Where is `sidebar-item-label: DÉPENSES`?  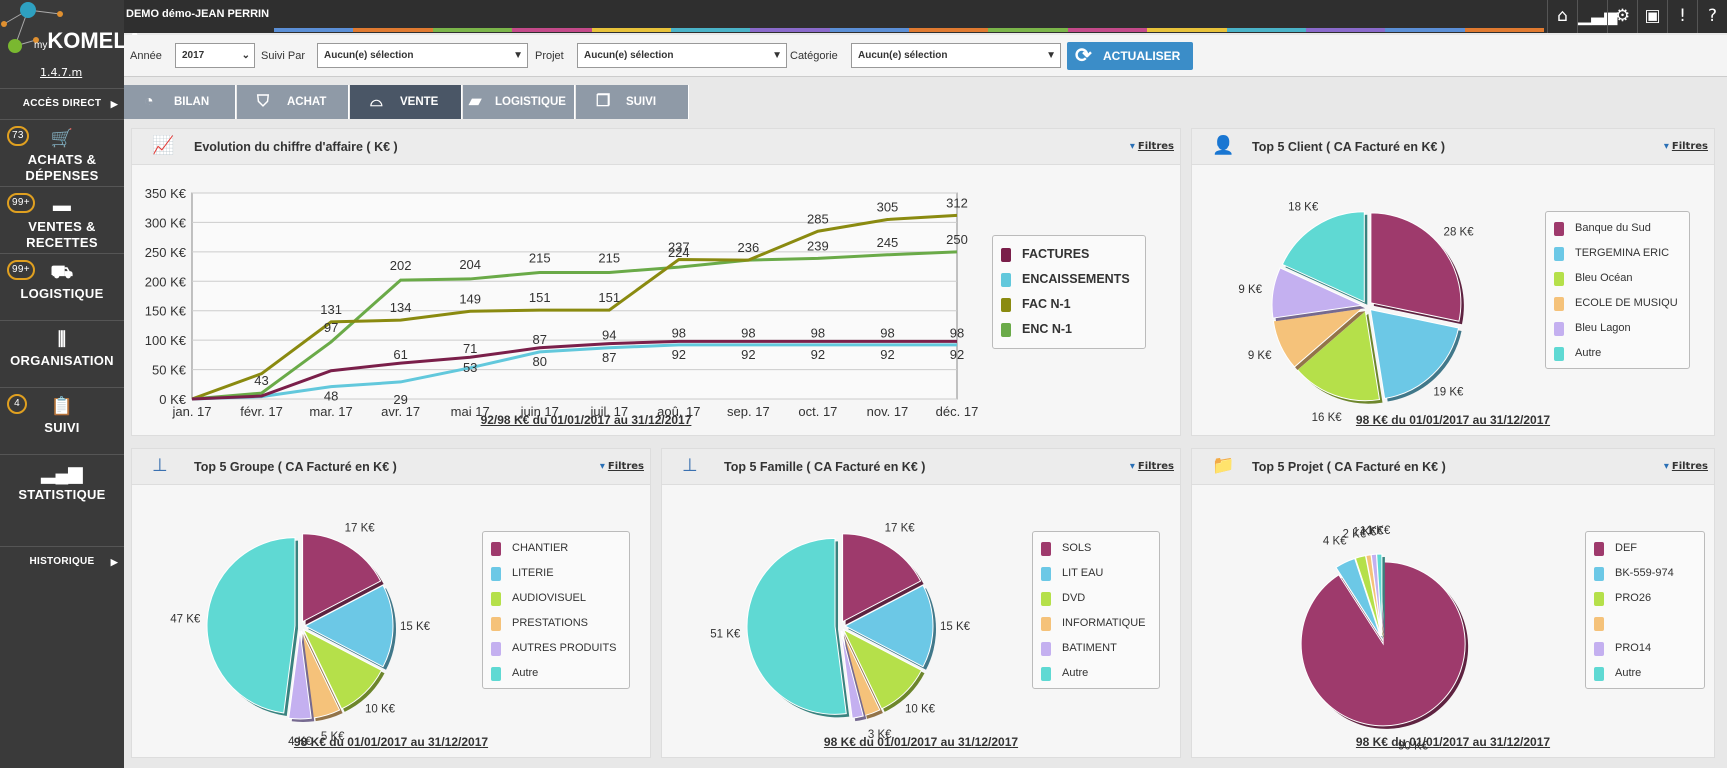 sidebar-item-label: DÉPENSES is located at coordinates (62, 175).